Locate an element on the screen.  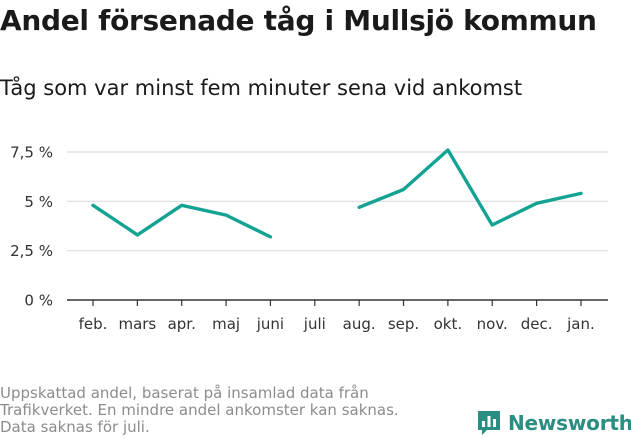
x-tick-label: juli is located at coordinates (314, 324).